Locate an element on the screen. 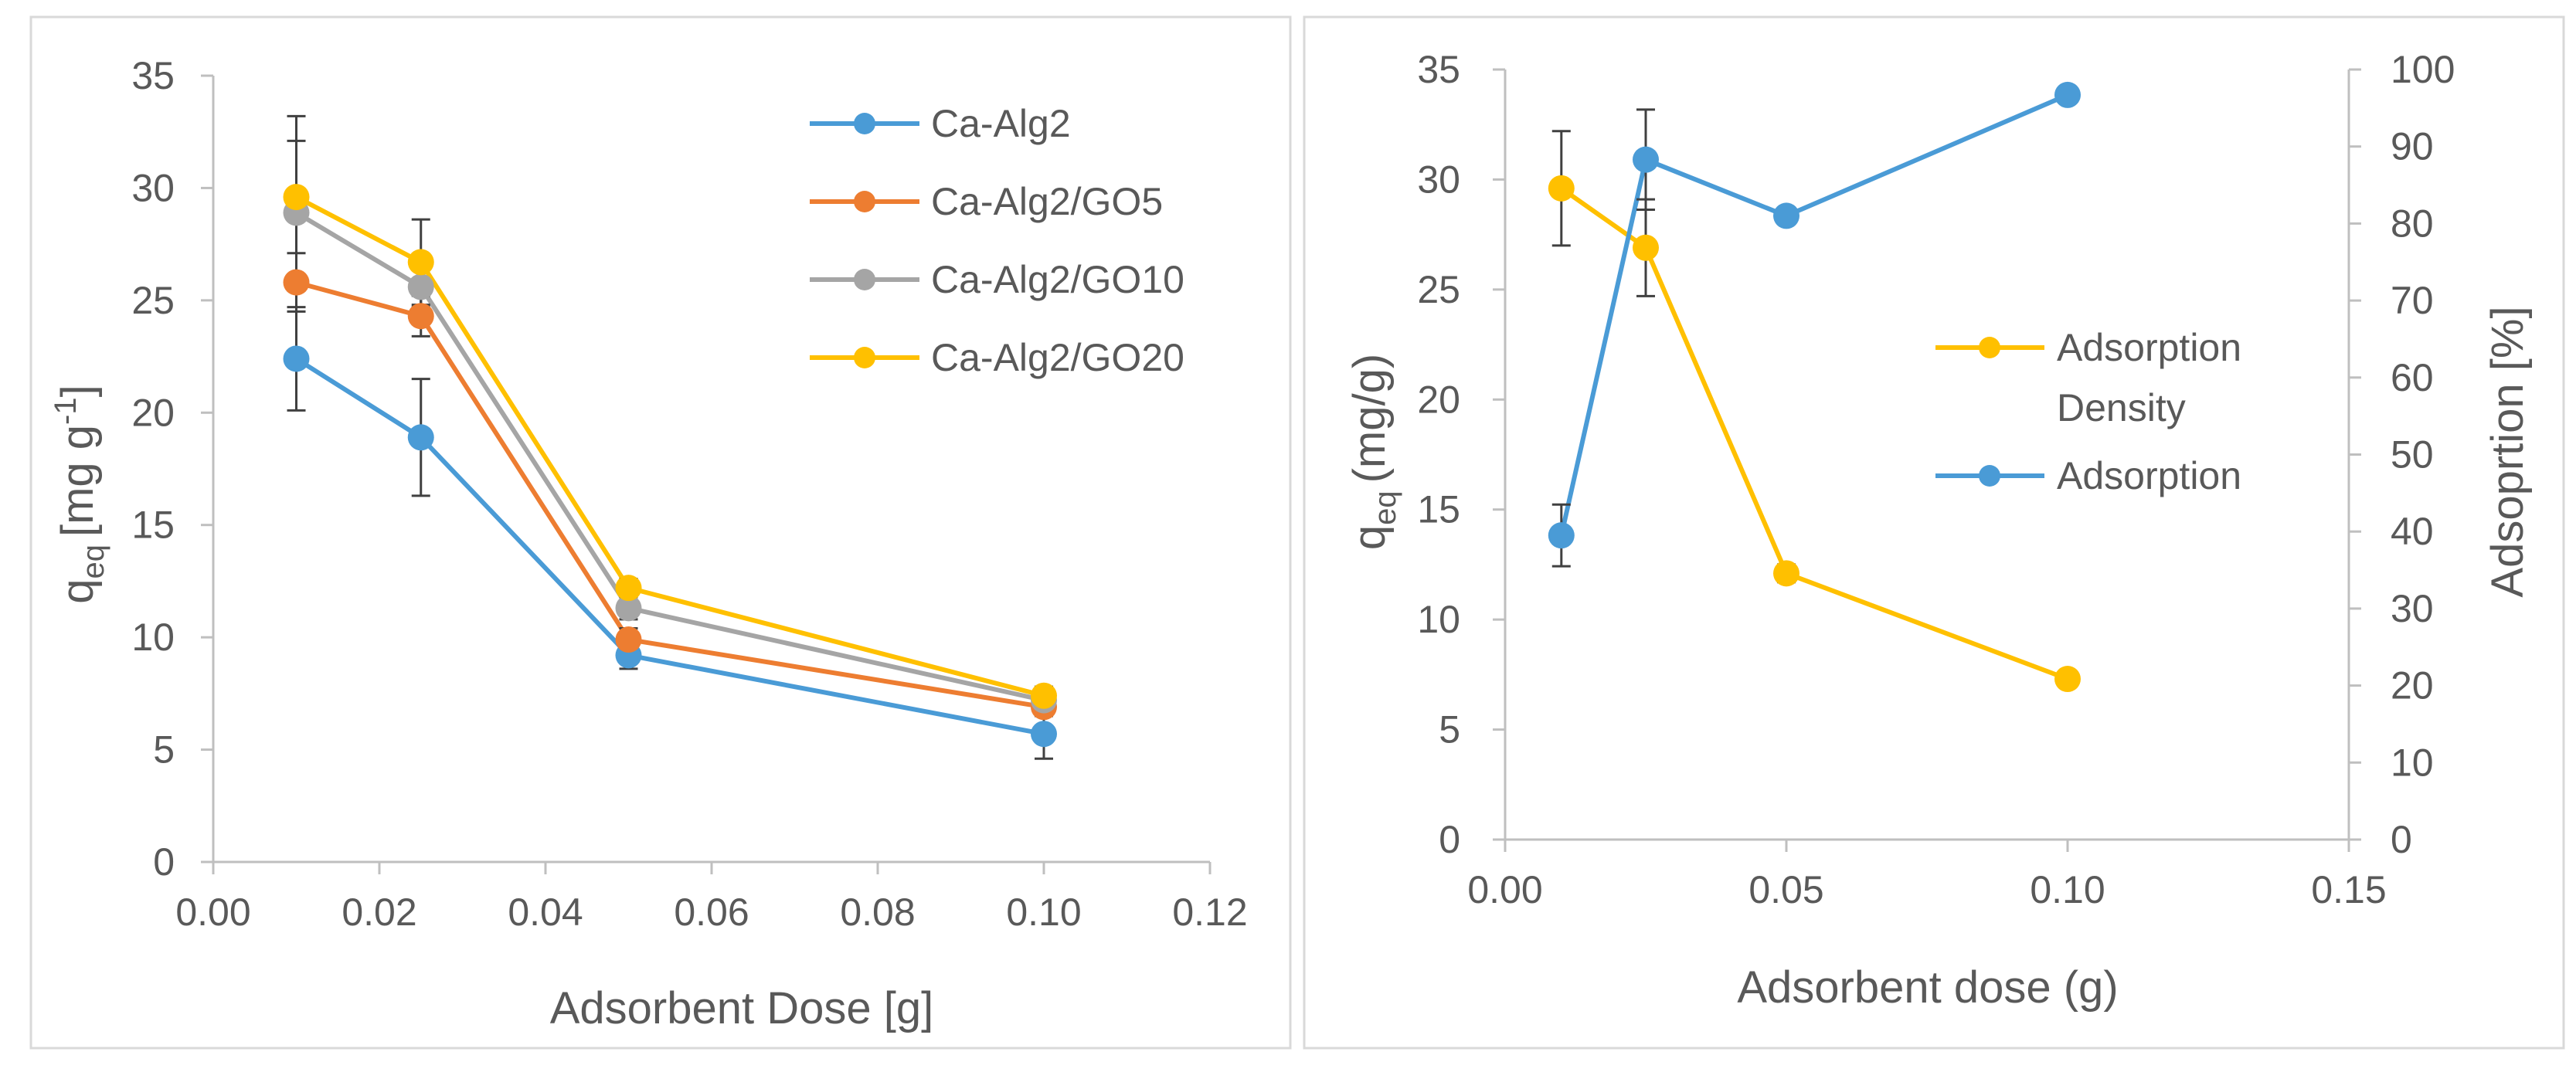  left-y-tick-label: 30 is located at coordinates (153, 187).